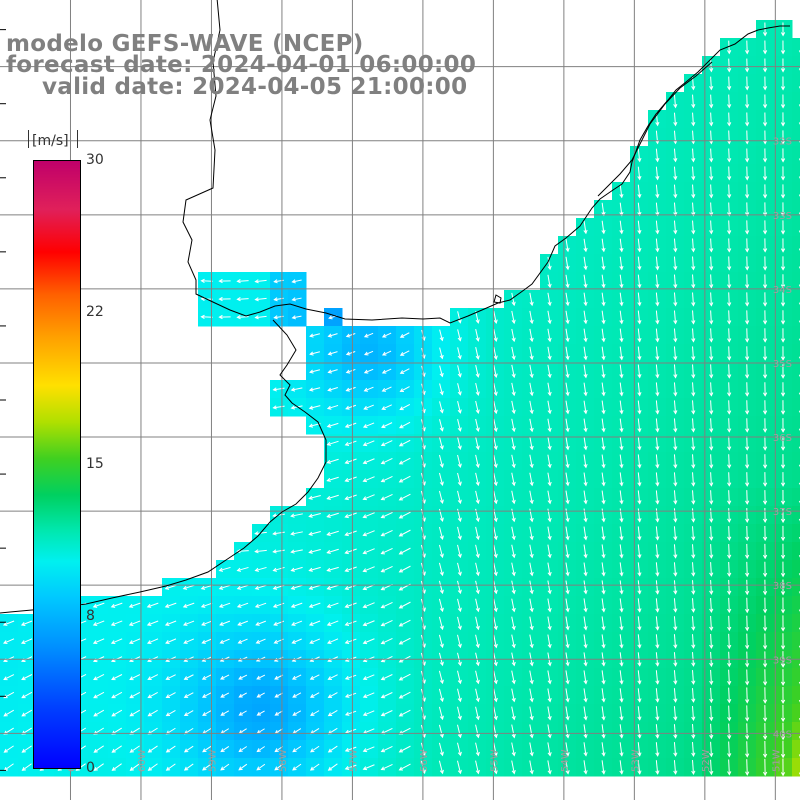 Image resolution: width=800 pixels, height=800 pixels. I want to click on colorbar-tick-30: 30, so click(95, 160).